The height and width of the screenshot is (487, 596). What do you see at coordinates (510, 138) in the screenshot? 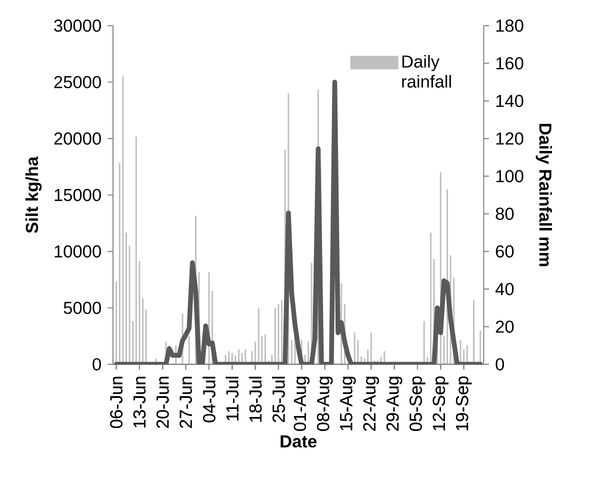
I see `y2-tick-label: 120` at bounding box center [510, 138].